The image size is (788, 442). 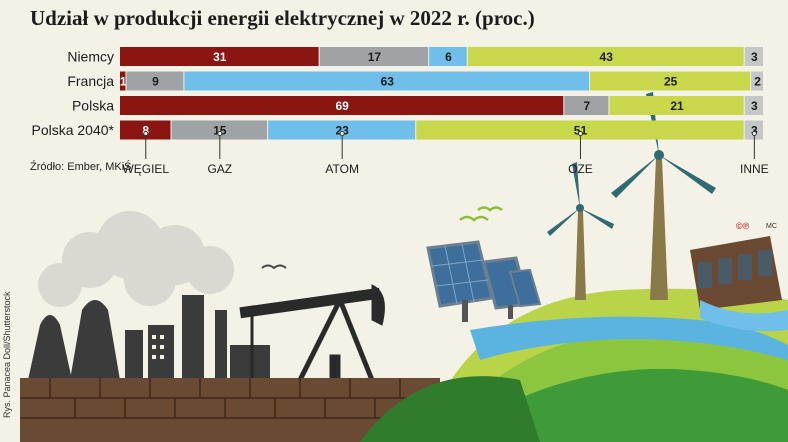 What do you see at coordinates (342, 169) in the screenshot?
I see `legend-label: ATOM` at bounding box center [342, 169].